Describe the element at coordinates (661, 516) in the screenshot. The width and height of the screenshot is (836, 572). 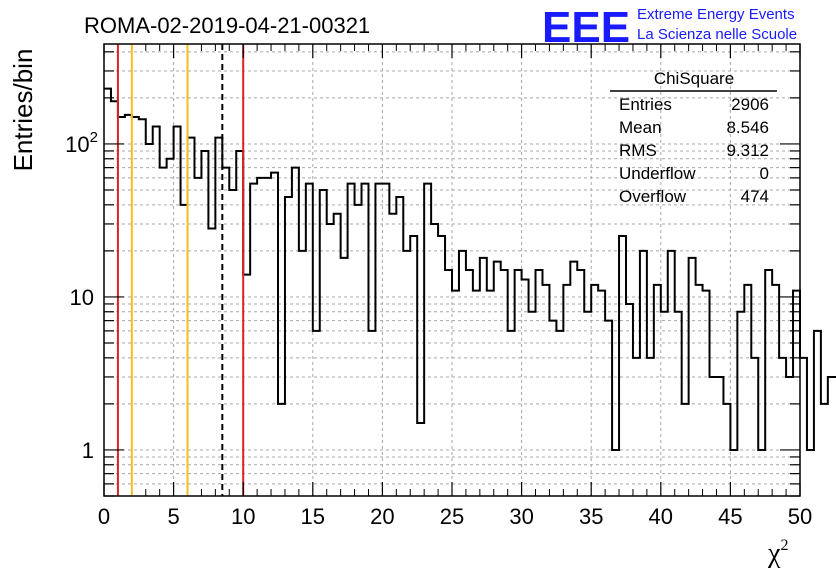
I see `x-tick-label: 40` at that location.